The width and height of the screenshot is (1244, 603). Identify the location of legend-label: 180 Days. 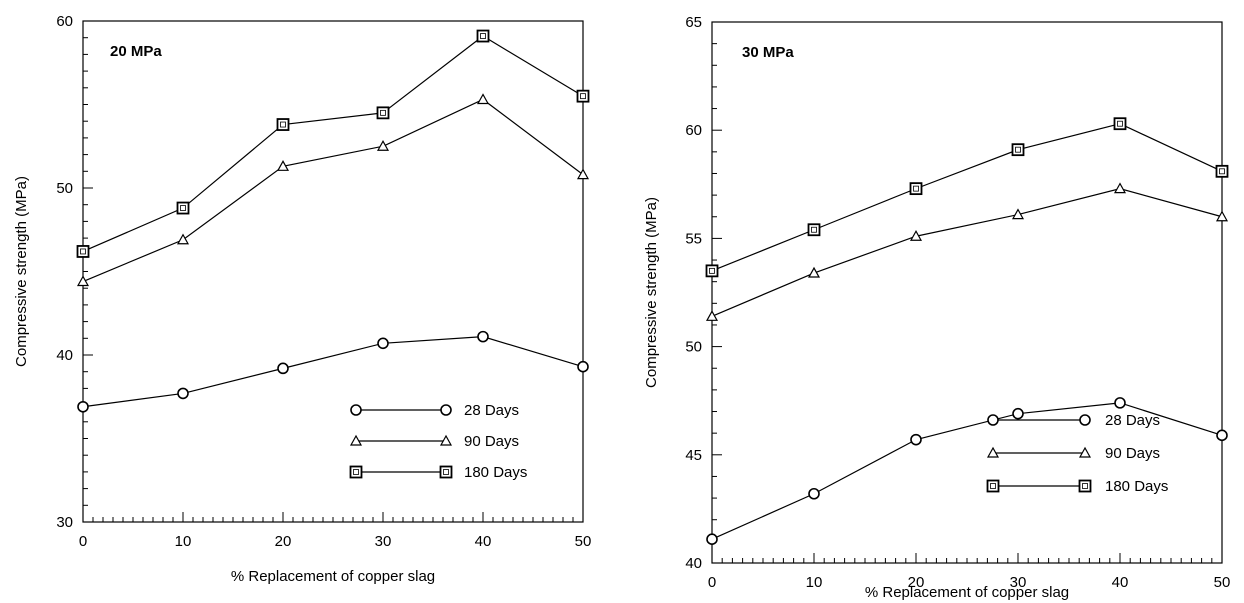
(1136, 486).